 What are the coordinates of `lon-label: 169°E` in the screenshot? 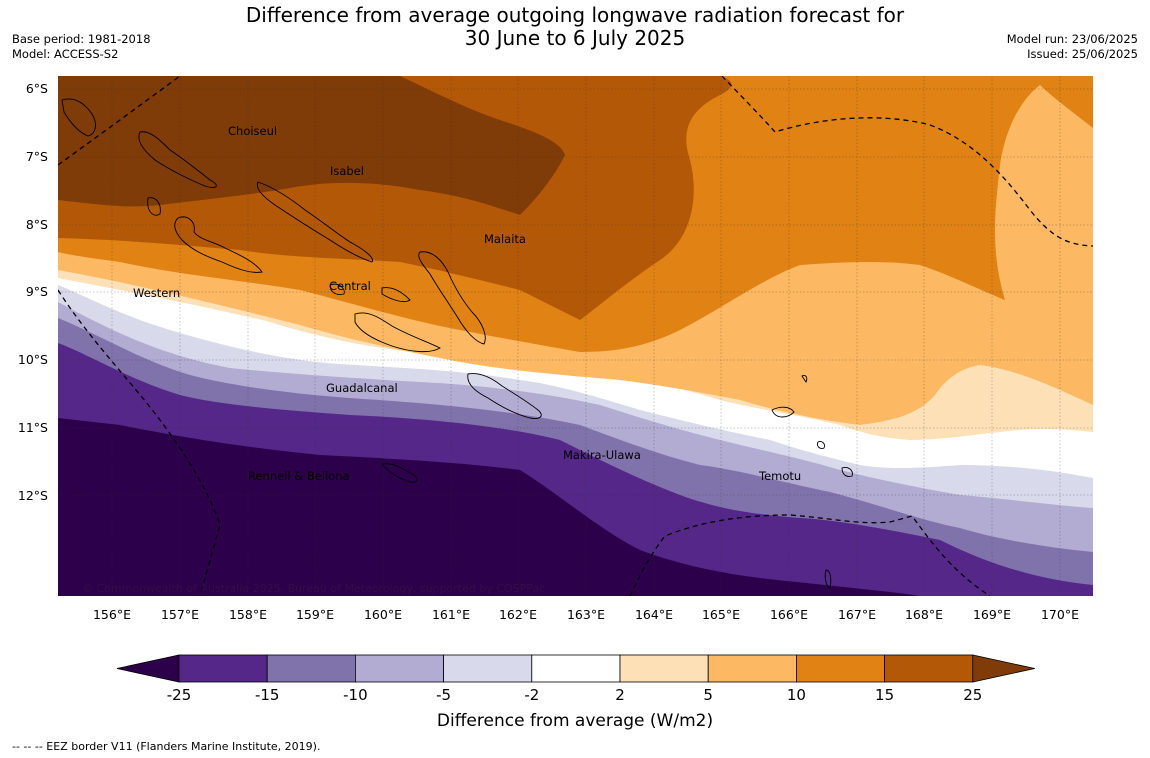 It's located at (992, 614).